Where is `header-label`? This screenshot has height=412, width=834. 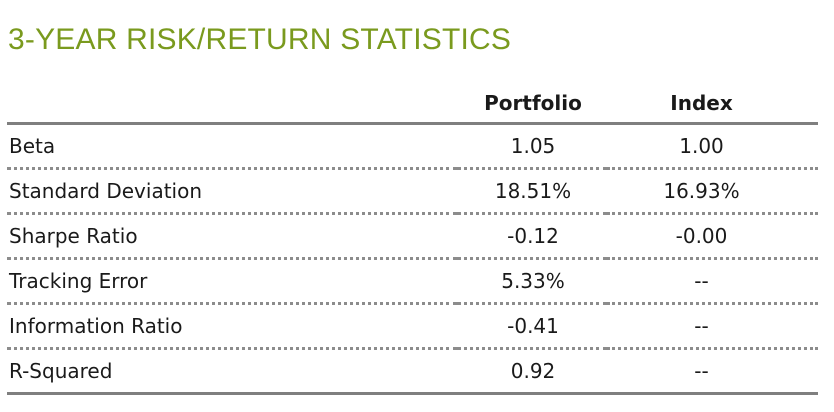 header-label is located at coordinates (232, 104).